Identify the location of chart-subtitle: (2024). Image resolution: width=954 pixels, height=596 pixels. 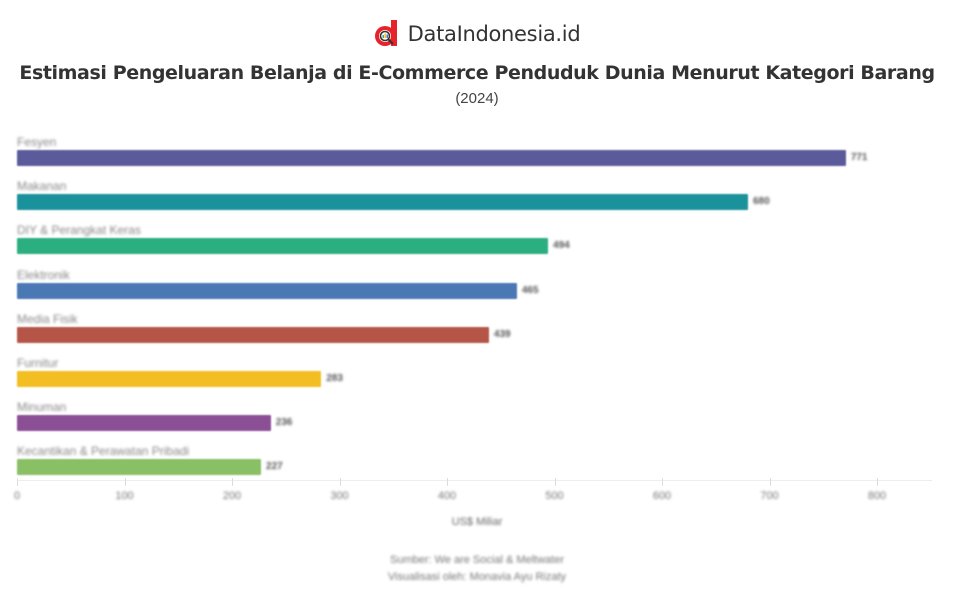
(477, 98).